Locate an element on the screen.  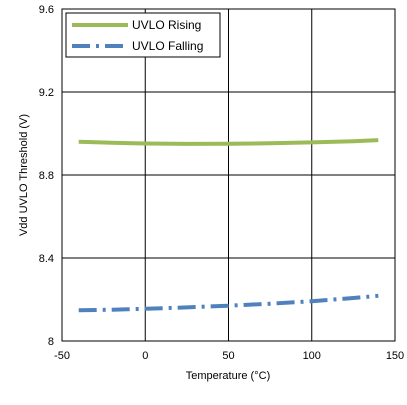
legend-label-uvlo-rising: UVLO Rising is located at coordinates (166, 25).